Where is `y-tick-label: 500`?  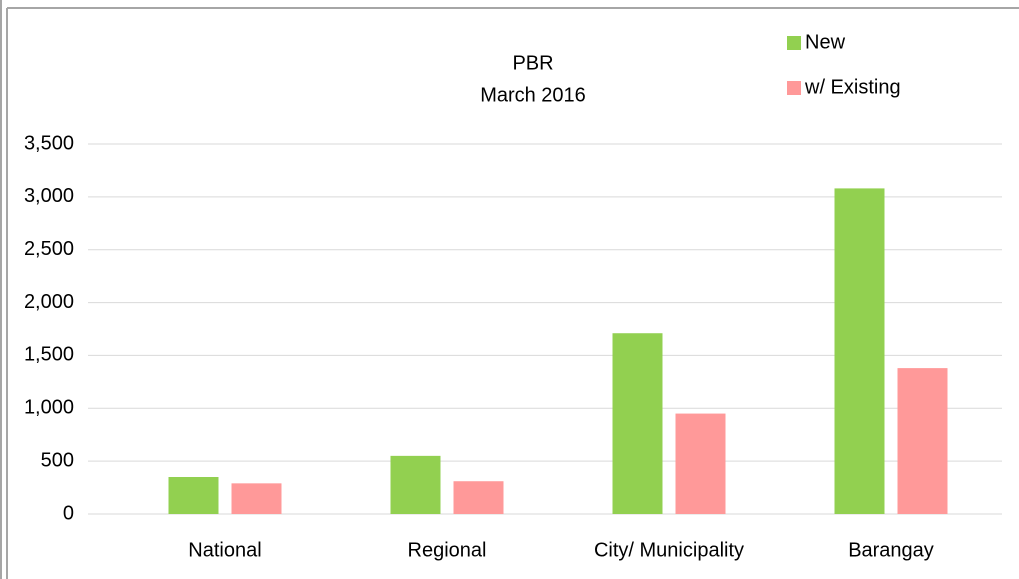
y-tick-label: 500 is located at coordinates (57, 460).